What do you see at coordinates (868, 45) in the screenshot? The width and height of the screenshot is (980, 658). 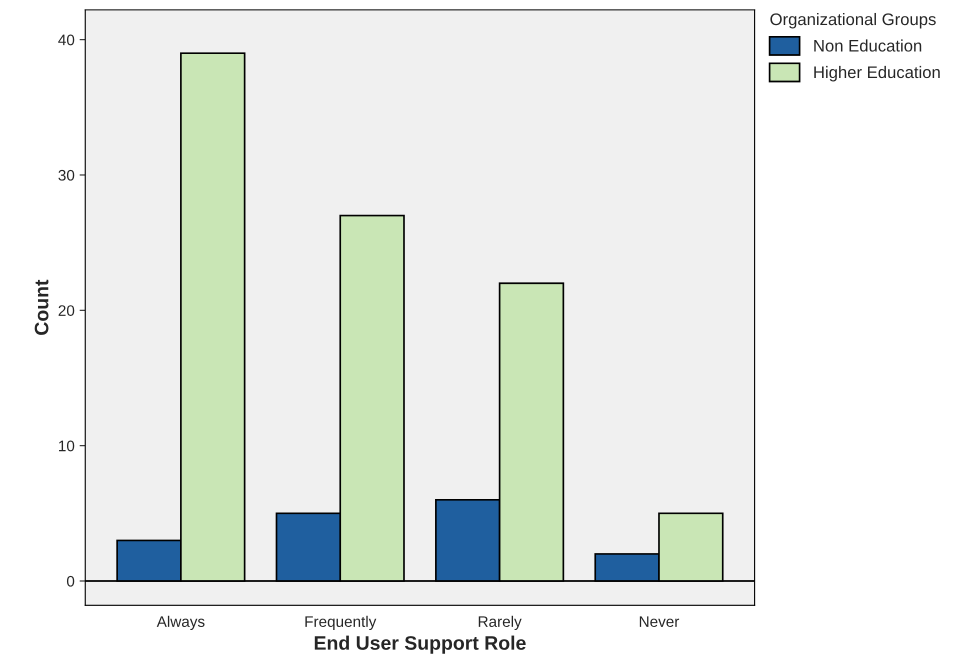 I see `legend-label: Non Education` at bounding box center [868, 45].